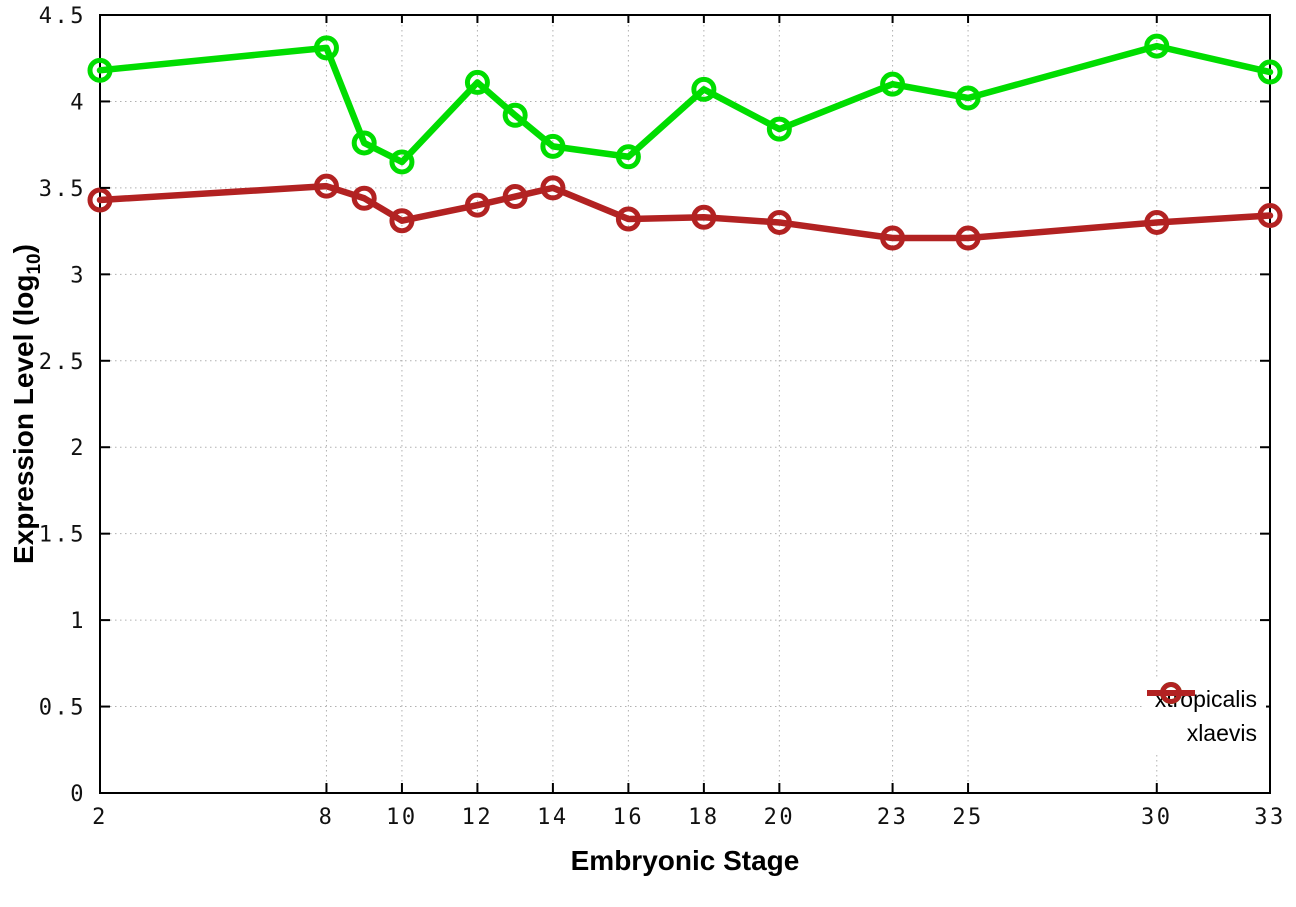 This screenshot has height=907, width=1296. I want to click on y-tick-label: 4, so click(78, 102).